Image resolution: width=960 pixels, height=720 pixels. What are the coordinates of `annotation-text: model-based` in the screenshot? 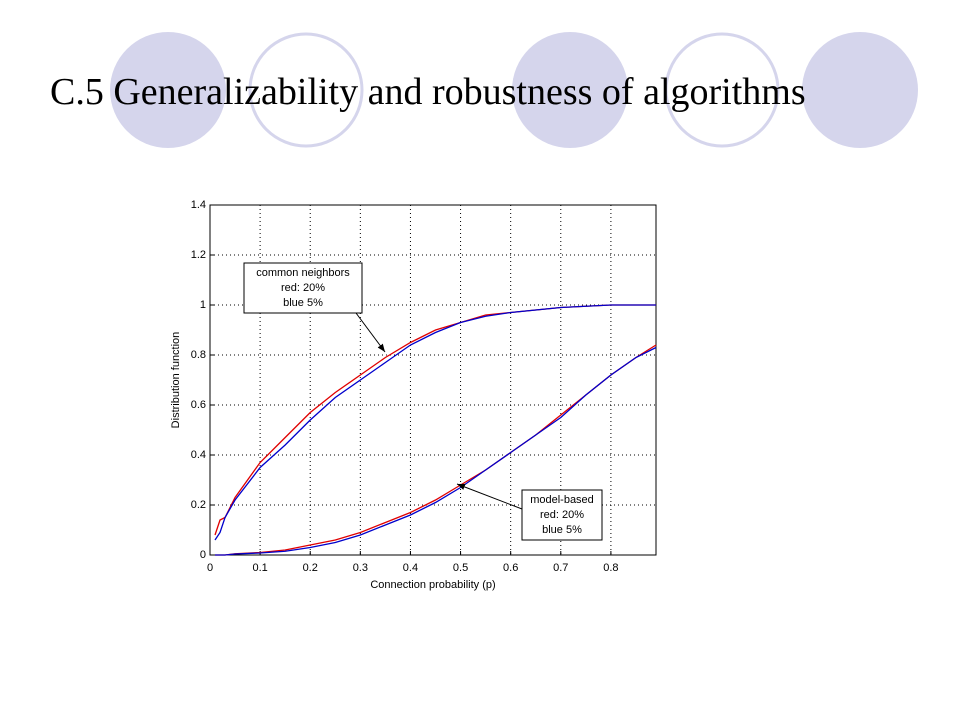 It's located at (562, 500).